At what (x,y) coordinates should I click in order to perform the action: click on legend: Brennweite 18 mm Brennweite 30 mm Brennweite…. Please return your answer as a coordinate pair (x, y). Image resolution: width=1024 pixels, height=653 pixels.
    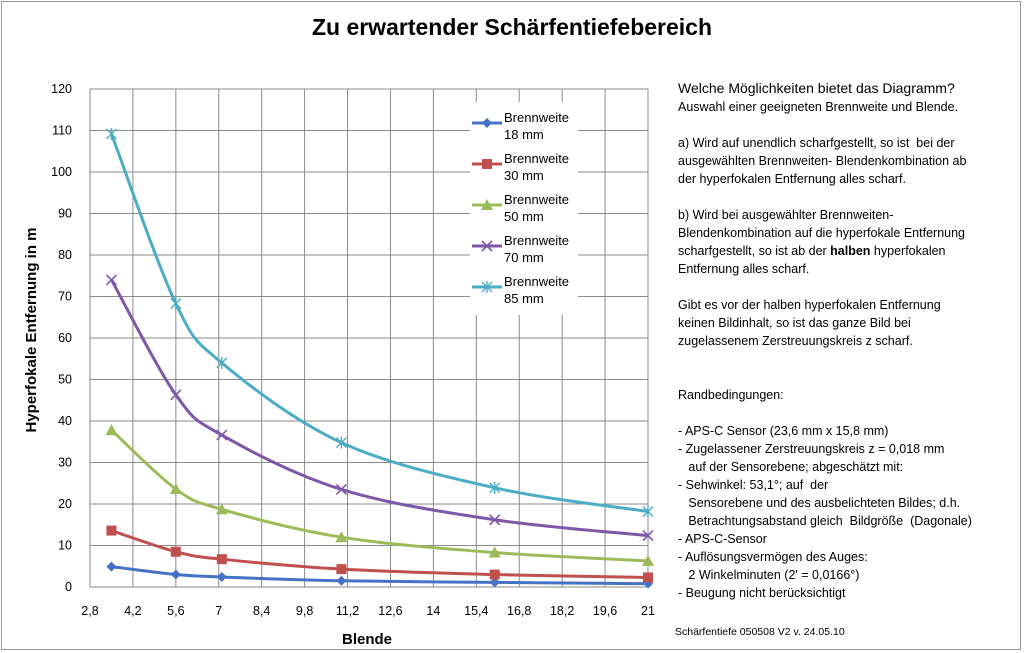
    Looking at the image, I should click on (524, 208).